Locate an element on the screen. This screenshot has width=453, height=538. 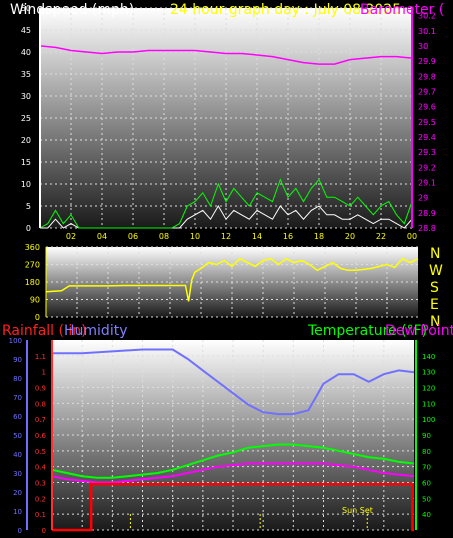
barometer-tick-label: 29.2 is located at coordinates (427, 167).